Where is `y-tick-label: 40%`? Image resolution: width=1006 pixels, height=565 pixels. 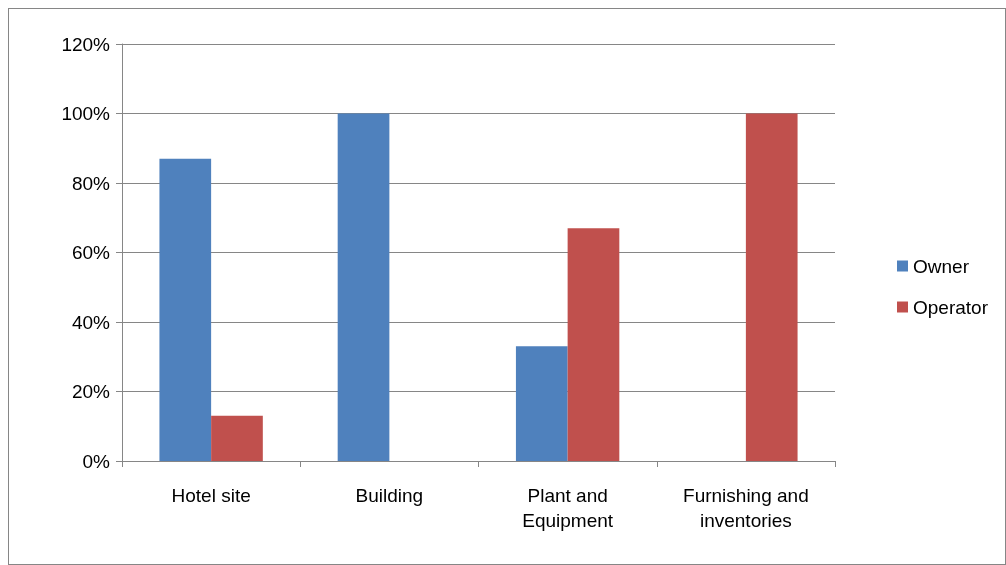 y-tick-label: 40% is located at coordinates (91, 322).